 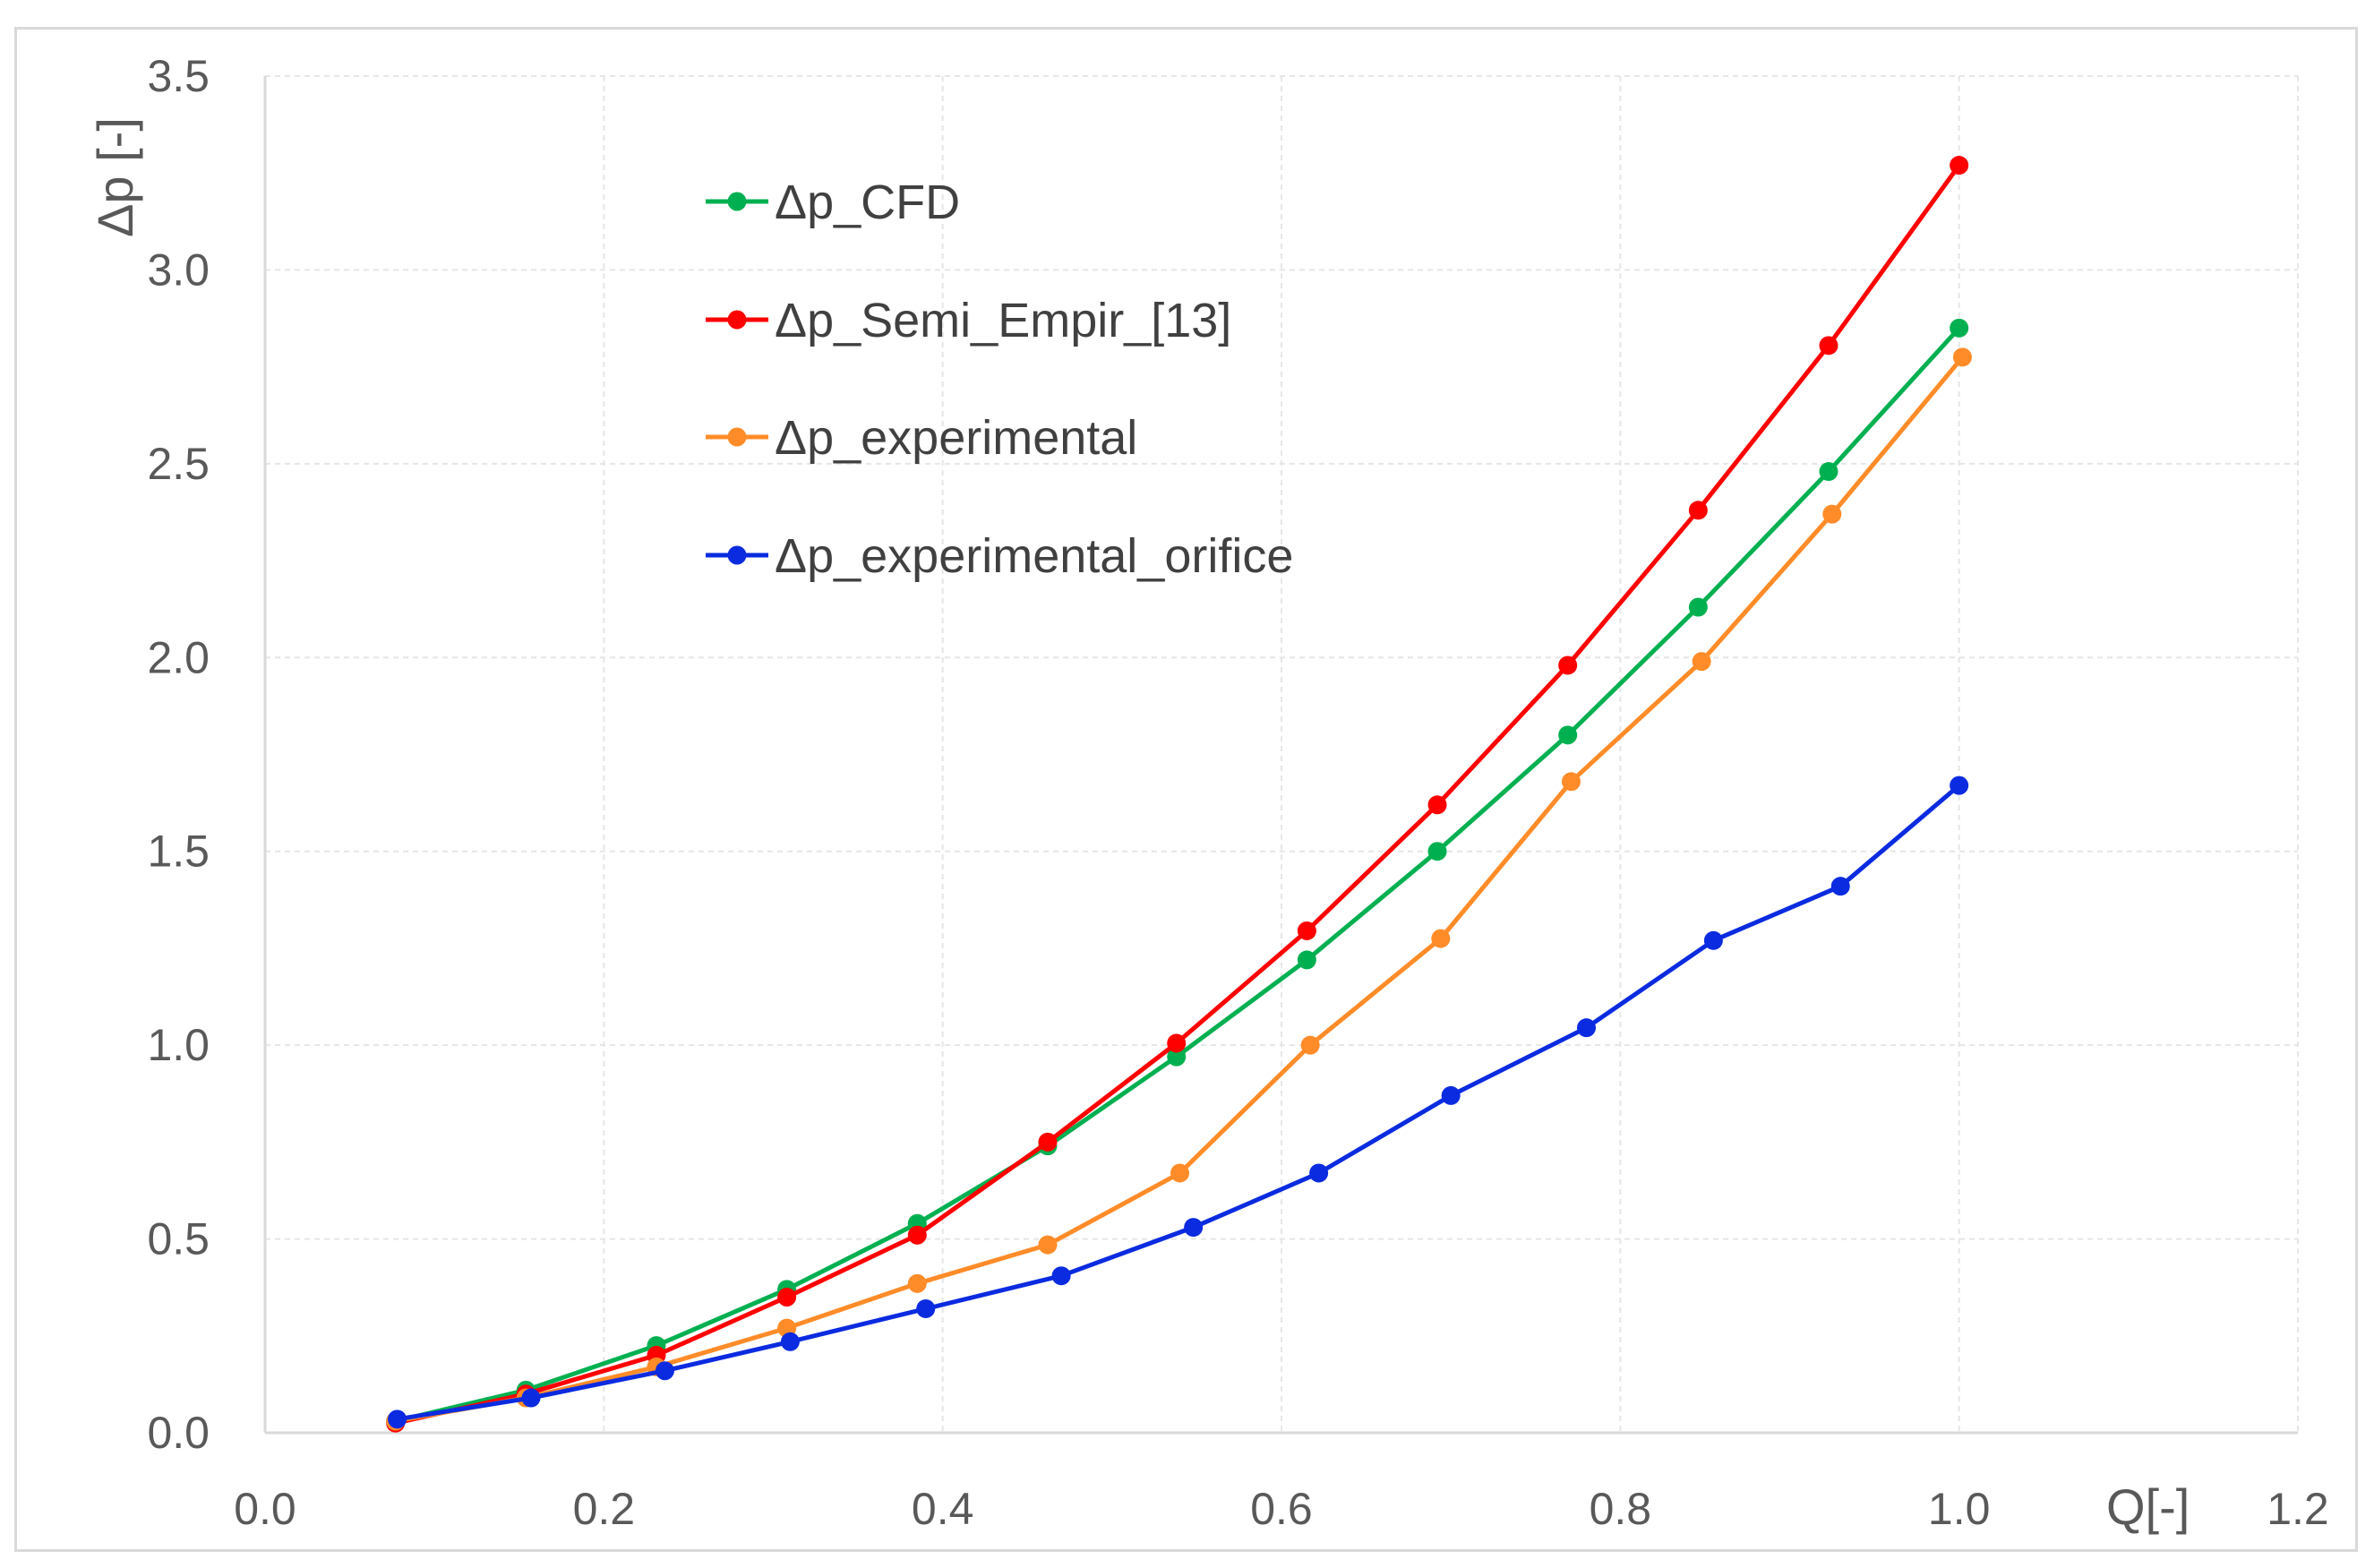 What do you see at coordinates (178, 464) in the screenshot?
I see `y-tick-label: 2.5` at bounding box center [178, 464].